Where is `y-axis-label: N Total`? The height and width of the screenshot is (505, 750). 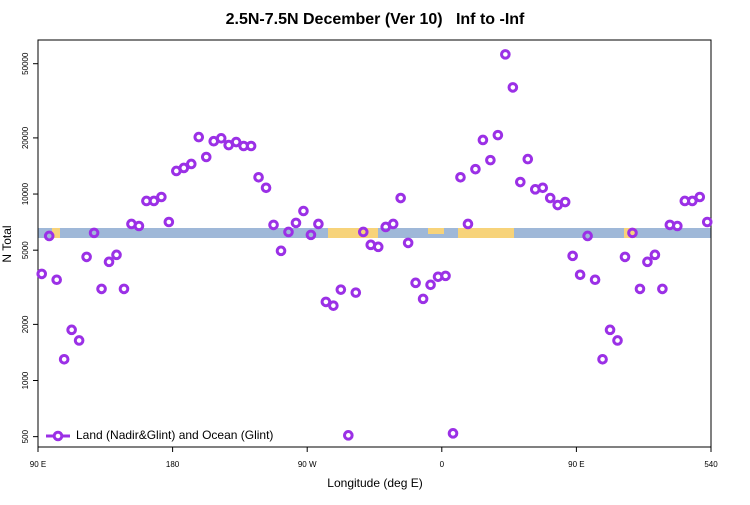 y-axis-label: N Total is located at coordinates (7, 243).